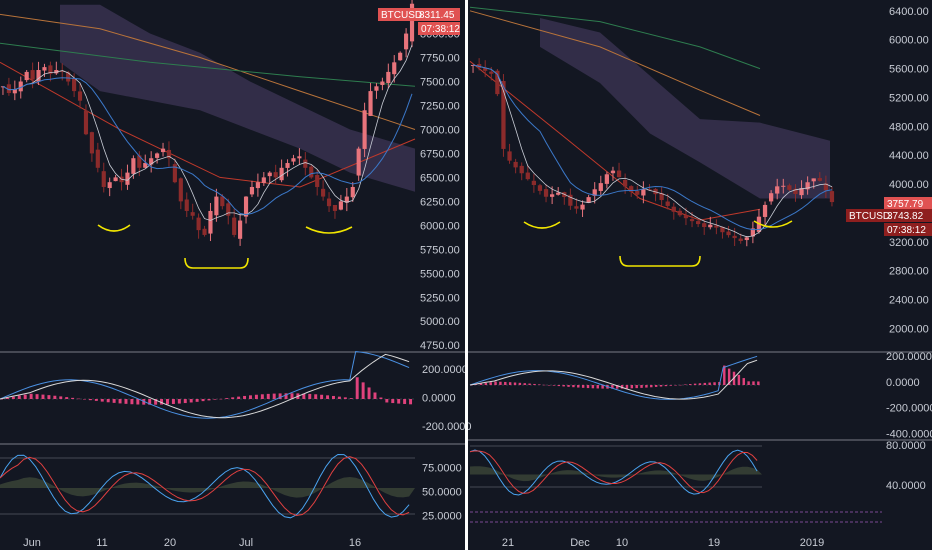 Image resolution: width=932 pixels, height=550 pixels. Describe the element at coordinates (101, 543) in the screenshot. I see `time-tick: 11` at that location.